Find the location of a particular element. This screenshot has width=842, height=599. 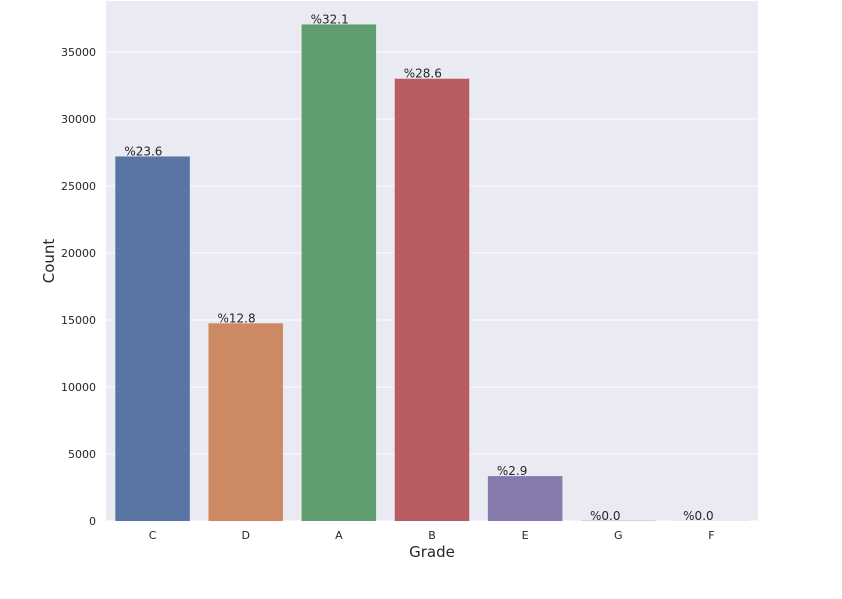

x-axis-title: Grade is located at coordinates (432, 552).